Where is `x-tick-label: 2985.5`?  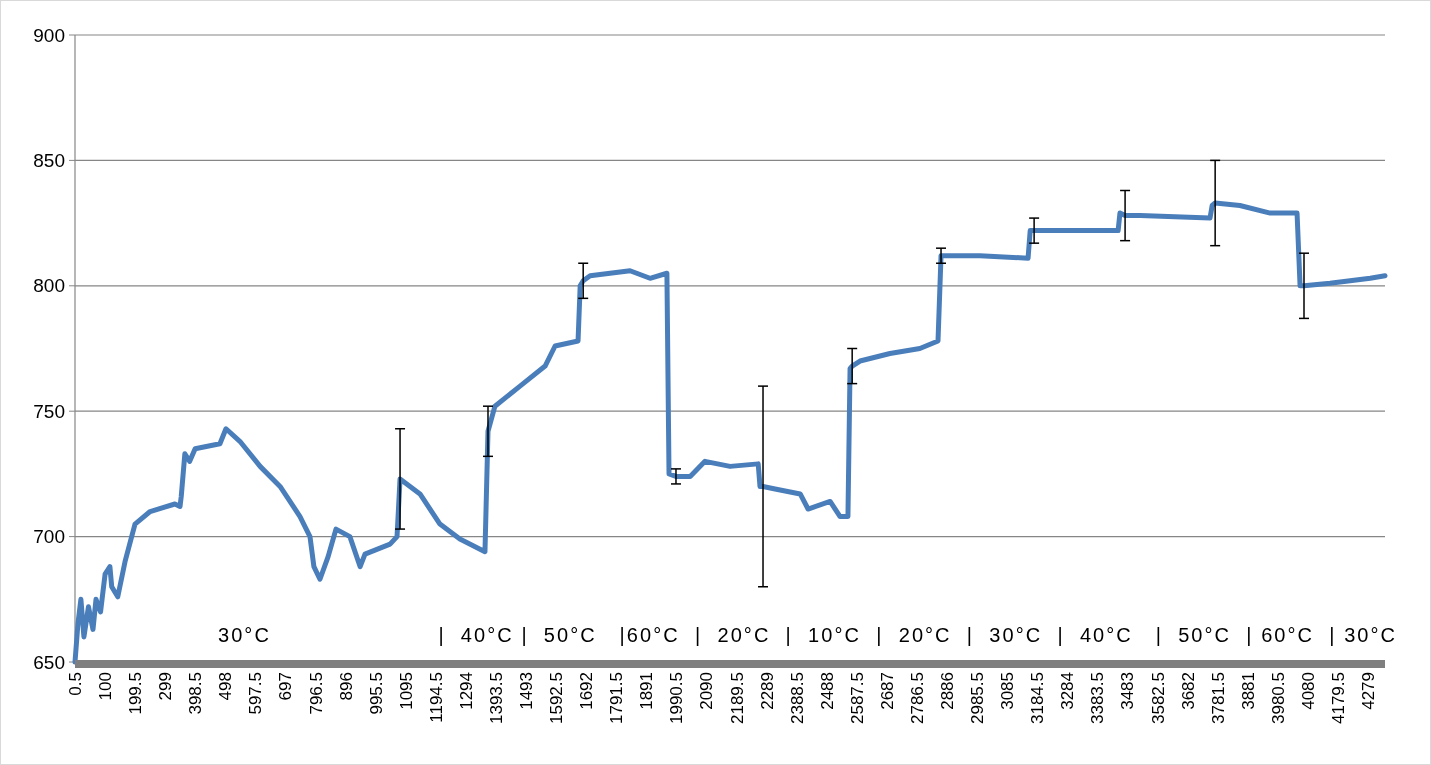
x-tick-label: 2985.5 is located at coordinates (978, 698).